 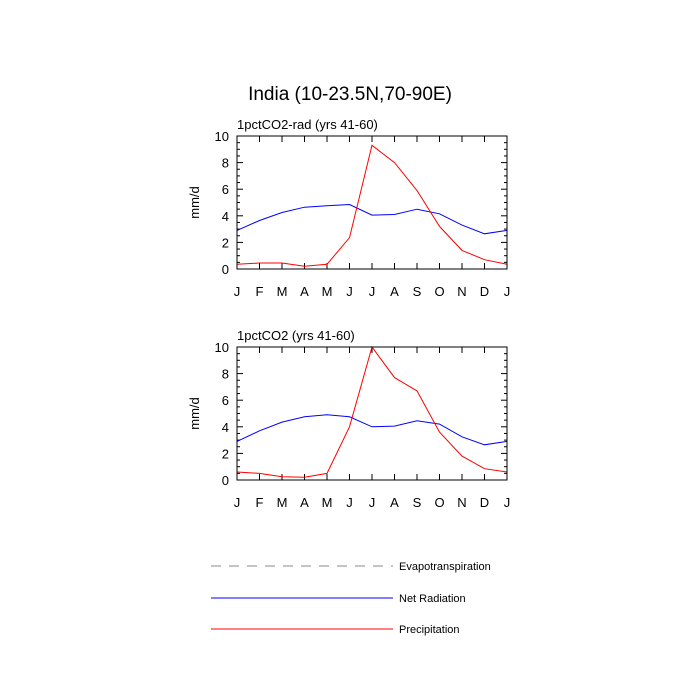 What do you see at coordinates (445, 567) in the screenshot?
I see `legend-label: Evapotranspiration` at bounding box center [445, 567].